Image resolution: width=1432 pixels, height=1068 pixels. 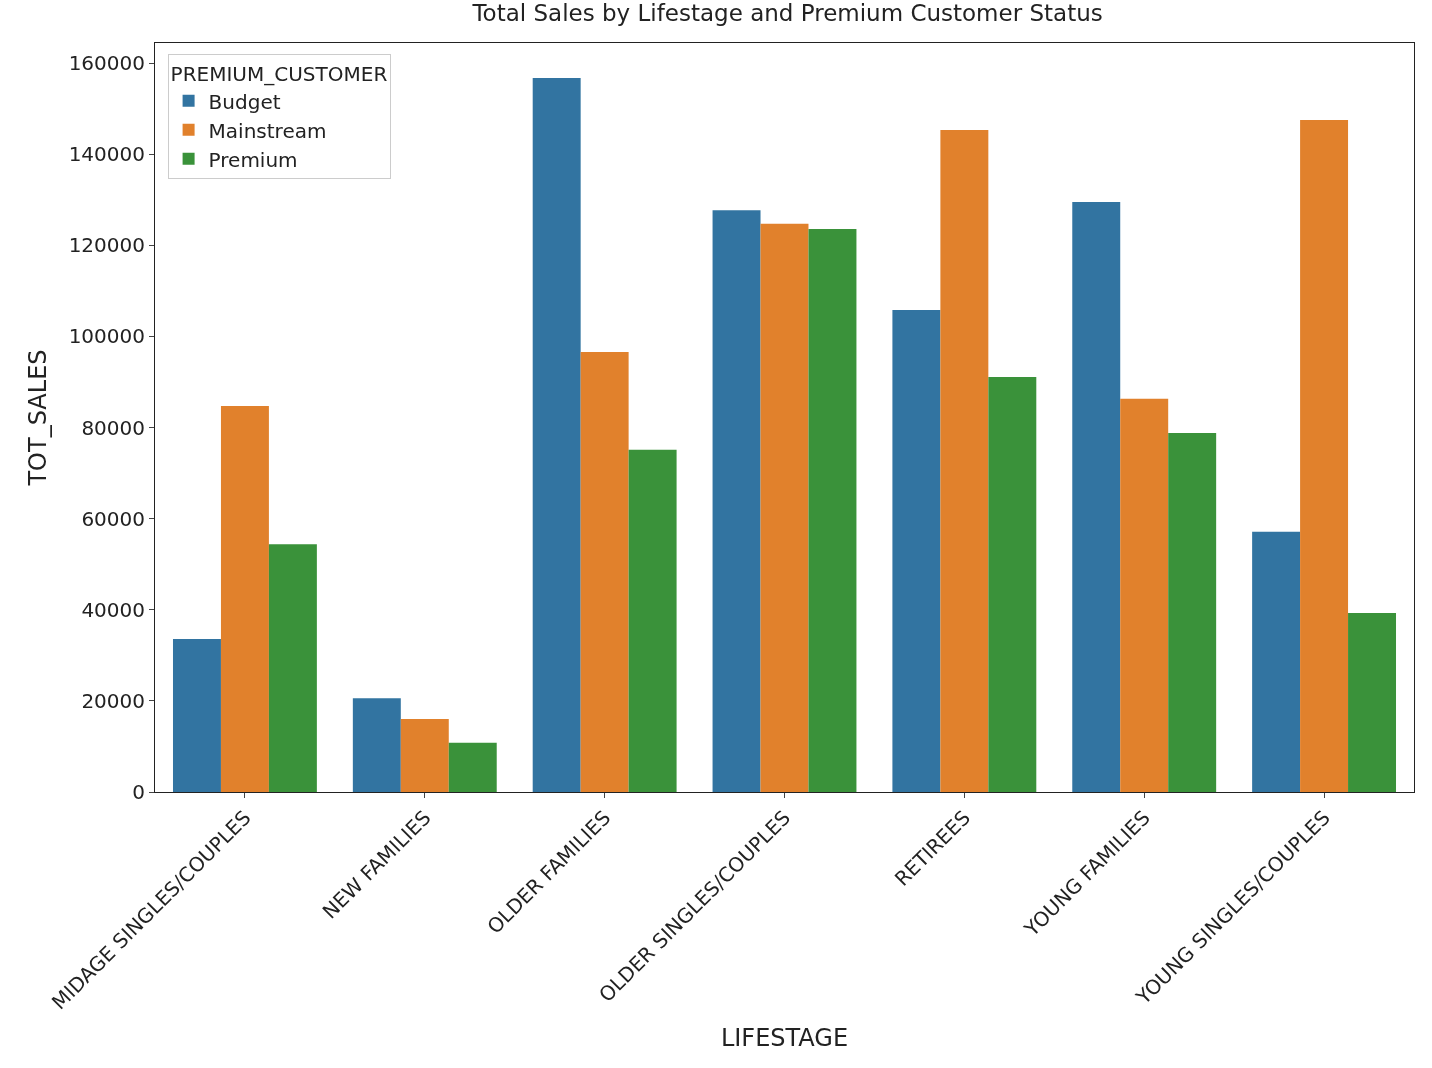 I want to click on y-tick-label: 100000, so click(x=106, y=336).